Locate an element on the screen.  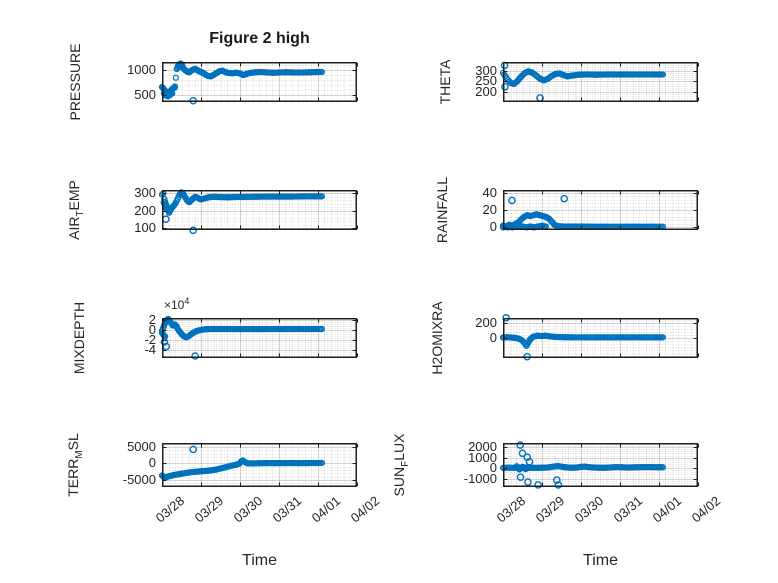
y-tick-label: -2 is located at coordinates (150, 339).